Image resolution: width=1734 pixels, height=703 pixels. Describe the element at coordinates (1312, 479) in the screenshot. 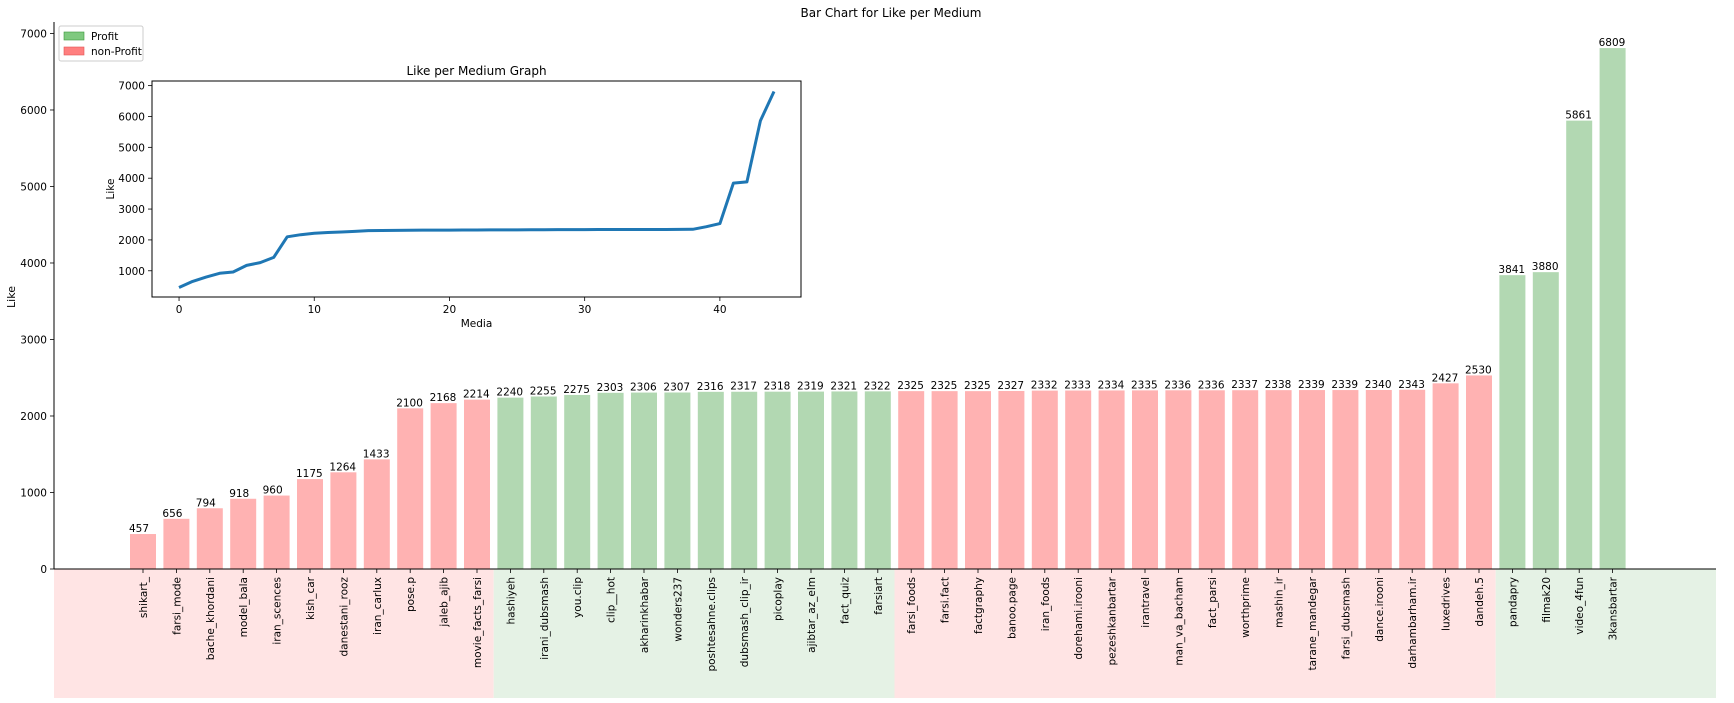

I see `bar-tarane_mandegar` at that location.